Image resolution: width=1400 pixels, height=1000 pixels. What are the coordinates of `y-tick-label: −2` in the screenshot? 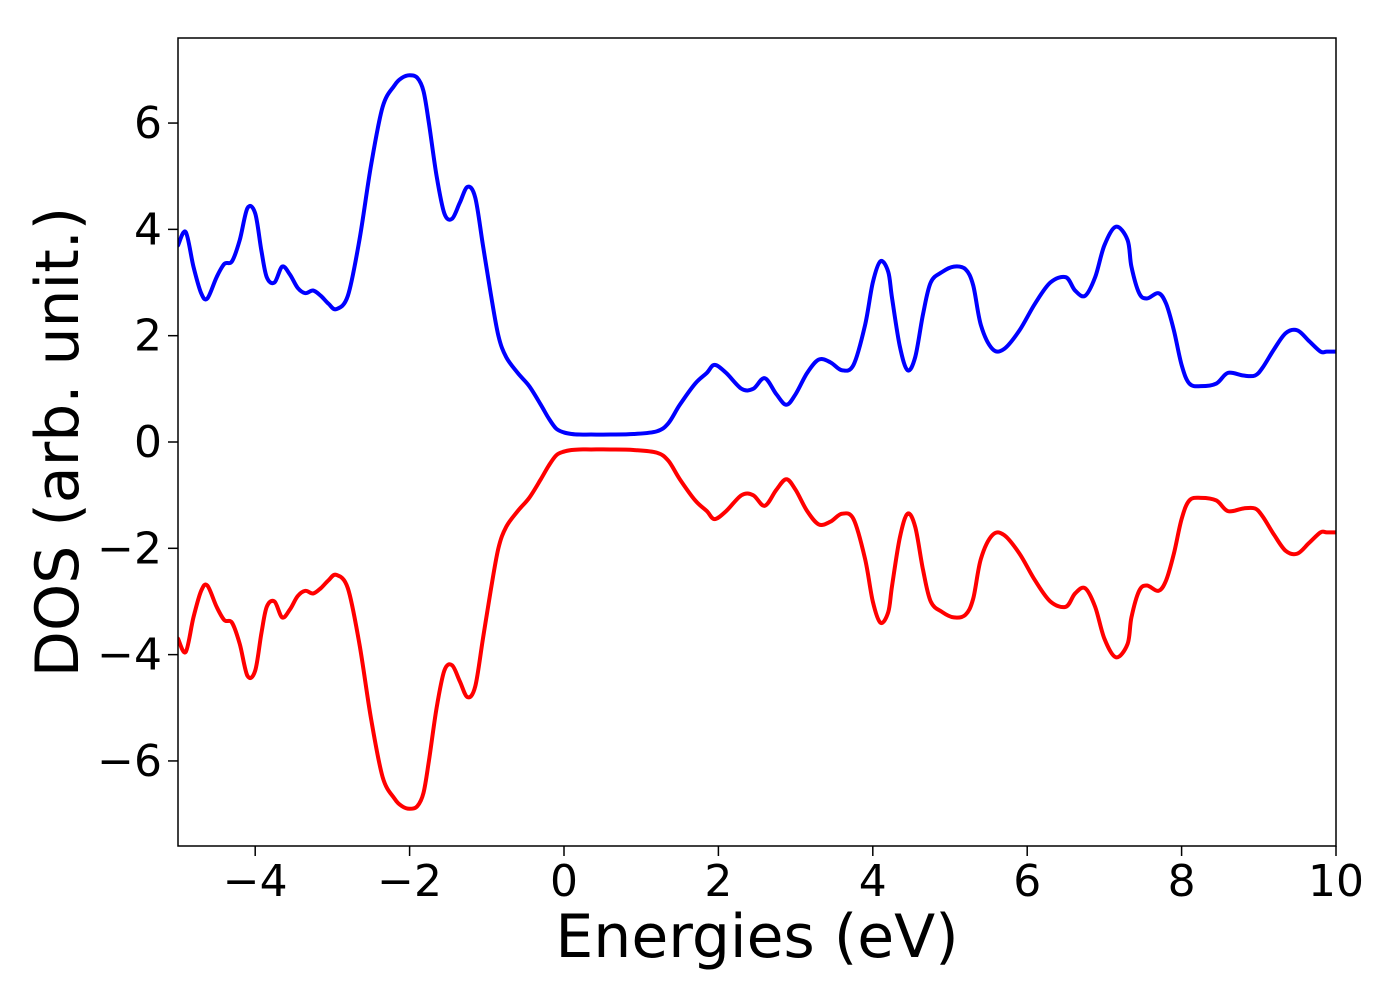 It's located at (129, 548).